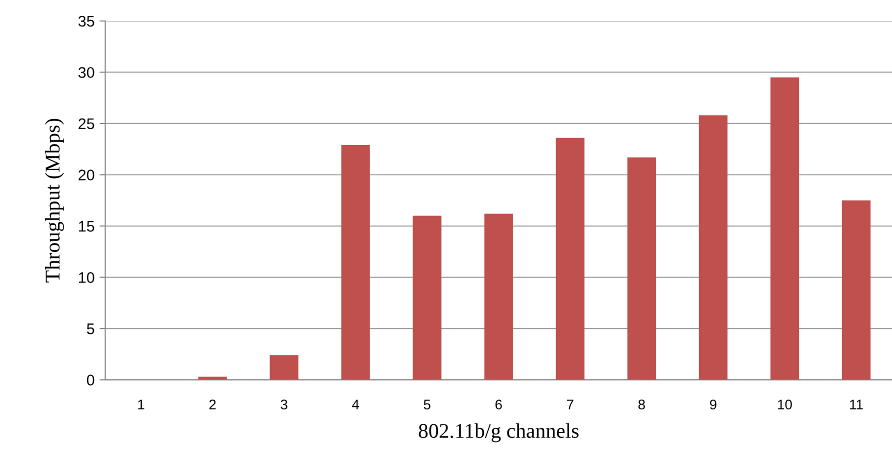  What do you see at coordinates (427, 405) in the screenshot?
I see `x-tick-label: 5` at bounding box center [427, 405].